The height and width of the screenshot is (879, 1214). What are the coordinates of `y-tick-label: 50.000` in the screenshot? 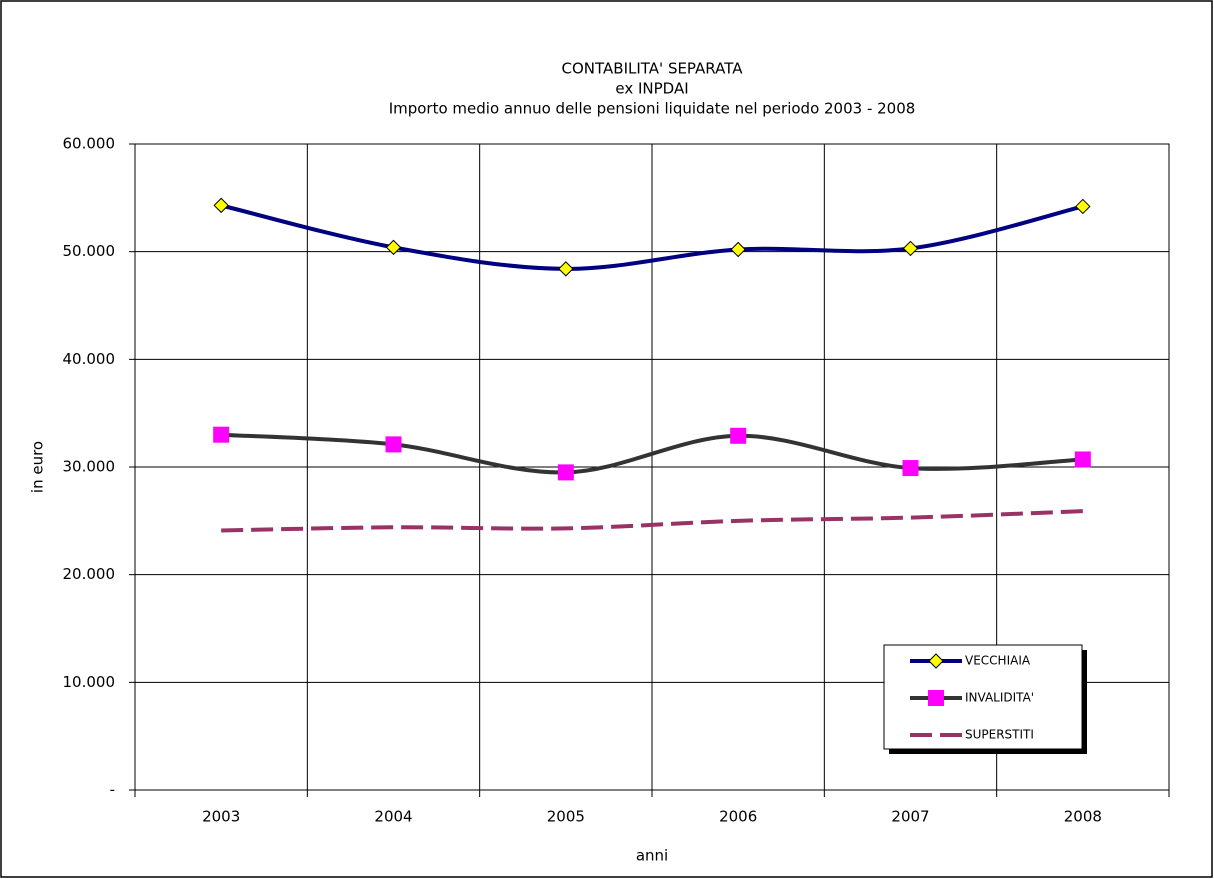 It's located at (89, 251).